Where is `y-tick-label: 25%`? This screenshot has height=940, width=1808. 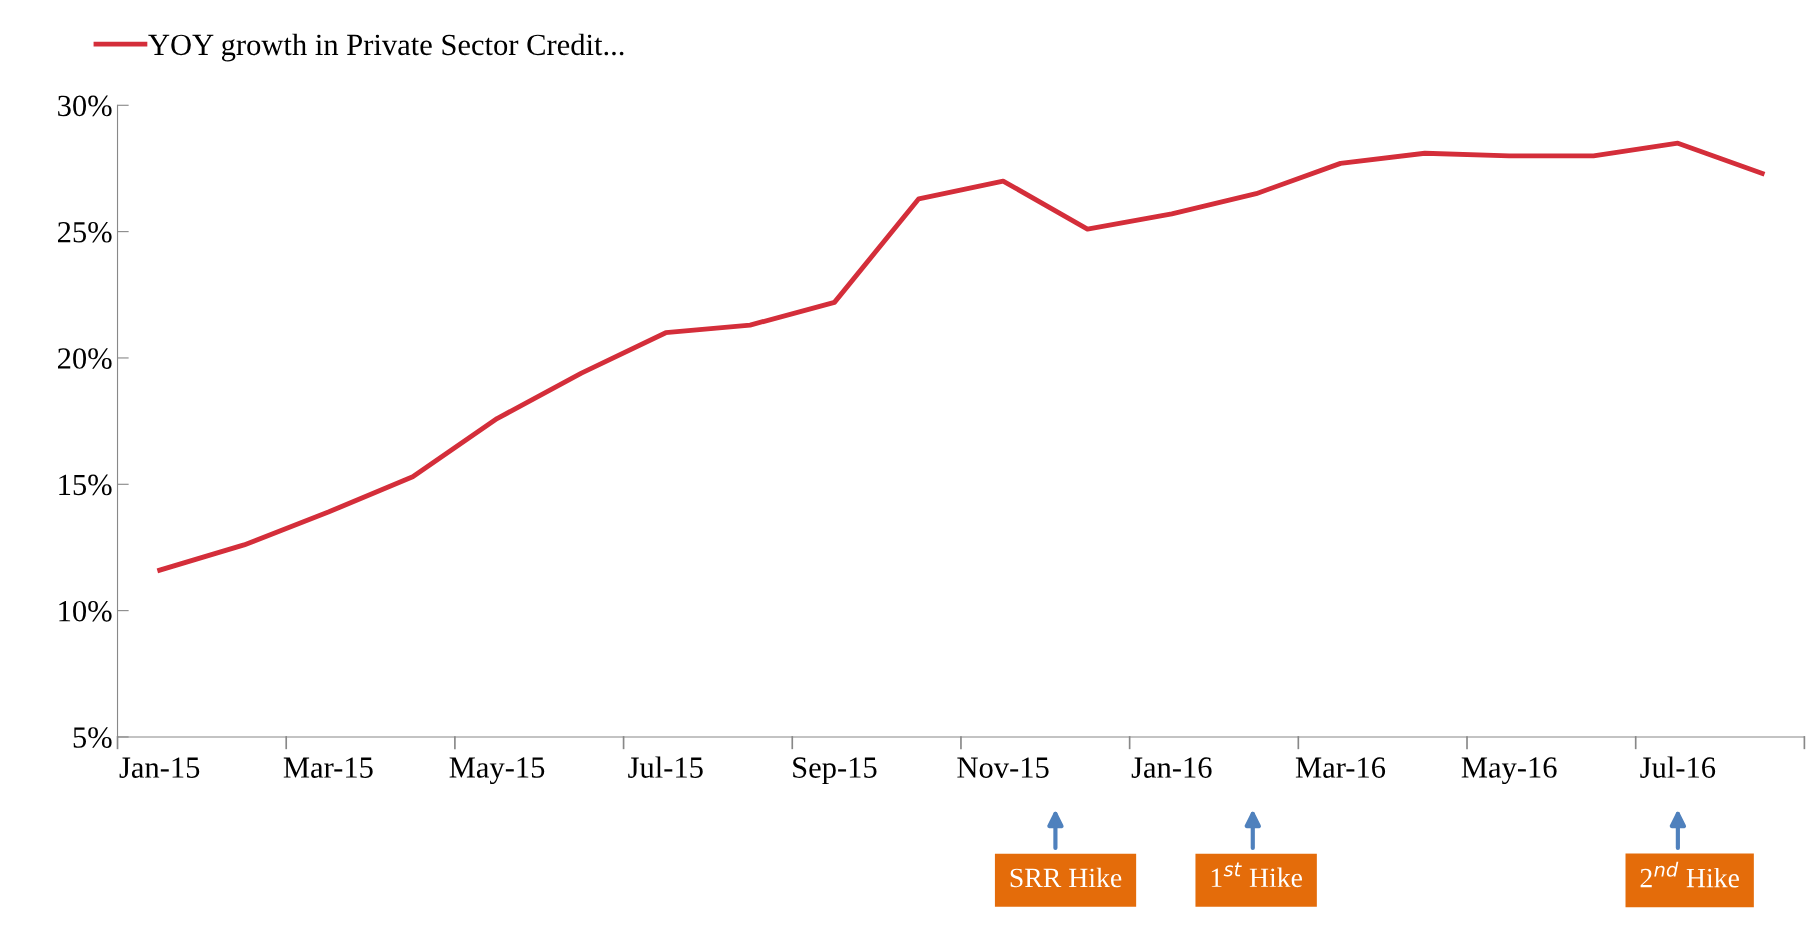
y-tick-label: 25% is located at coordinates (84, 232).